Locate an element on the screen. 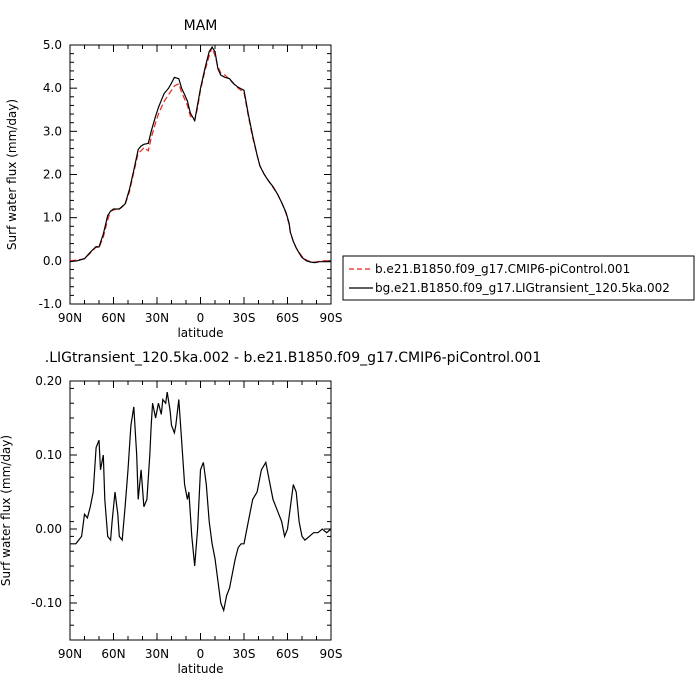  y-tick-label: 0.20 is located at coordinates (48, 381).